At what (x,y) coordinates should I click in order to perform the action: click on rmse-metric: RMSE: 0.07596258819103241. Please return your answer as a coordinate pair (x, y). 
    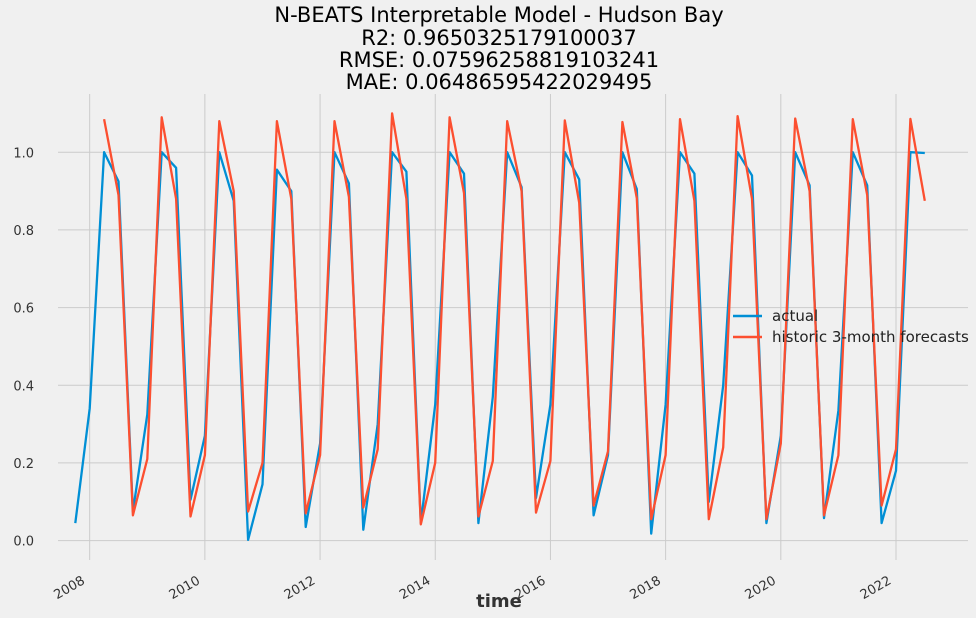
    Looking at the image, I should click on (499, 60).